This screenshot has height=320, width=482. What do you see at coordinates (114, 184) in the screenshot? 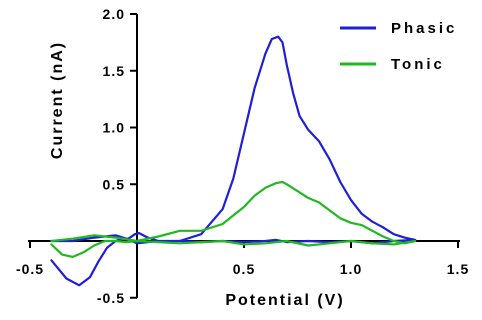
I see `y-tick-label: 0.5` at bounding box center [114, 184].